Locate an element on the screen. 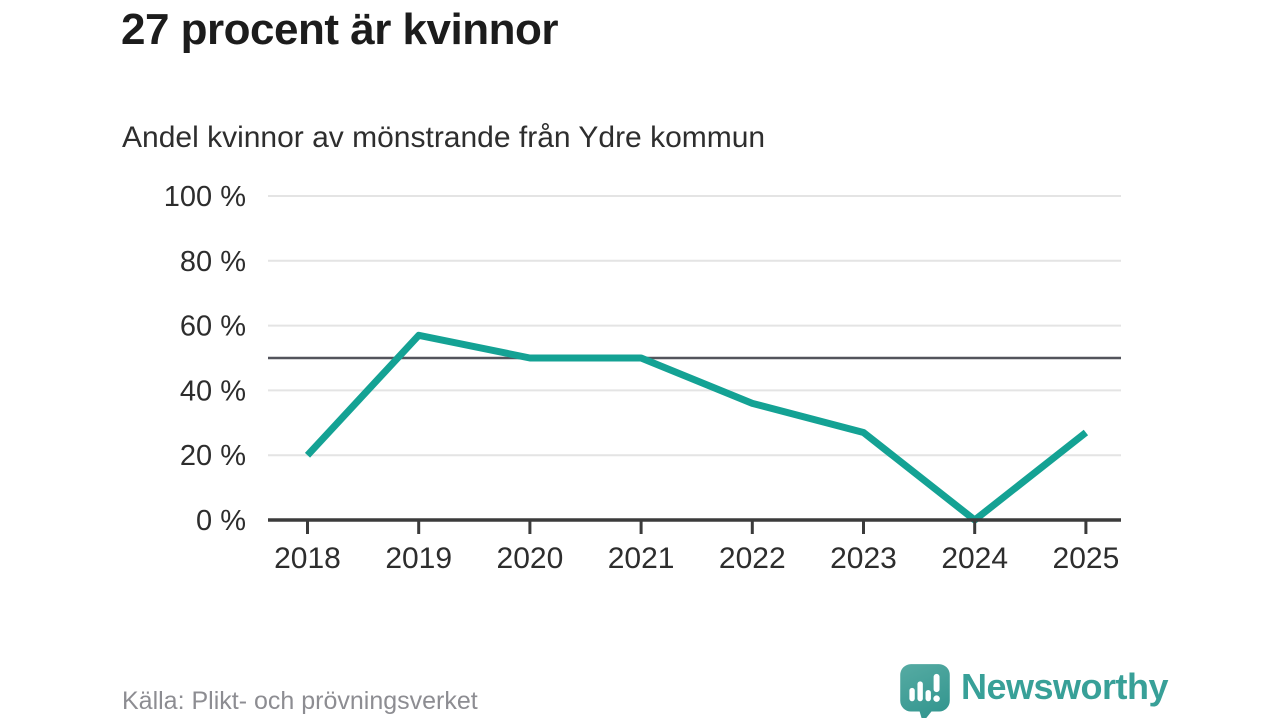 This screenshot has height=720, width=1280. source-note: Källa: Plikt- och prövningsverket is located at coordinates (300, 701).